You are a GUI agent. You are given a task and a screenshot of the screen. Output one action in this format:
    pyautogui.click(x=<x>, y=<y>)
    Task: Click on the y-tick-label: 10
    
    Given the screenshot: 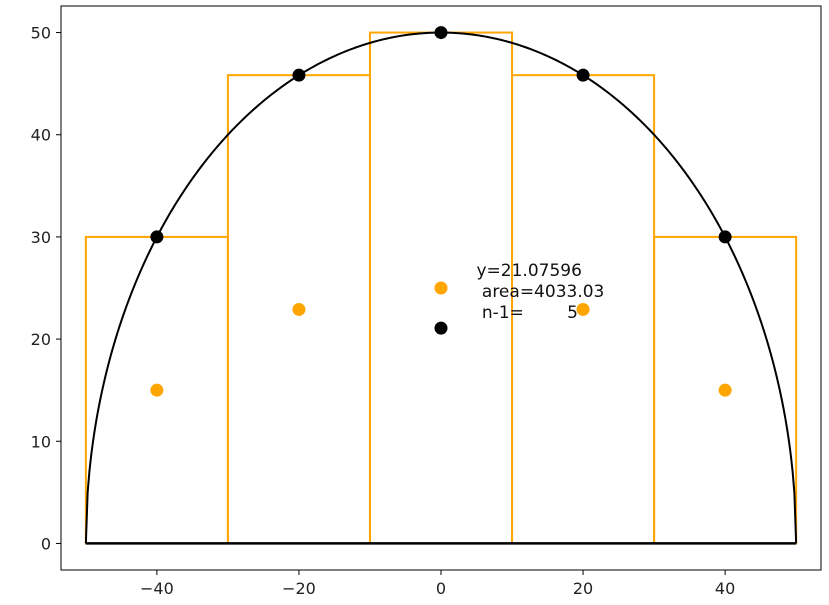 What is the action you would take?
    pyautogui.click(x=41, y=441)
    